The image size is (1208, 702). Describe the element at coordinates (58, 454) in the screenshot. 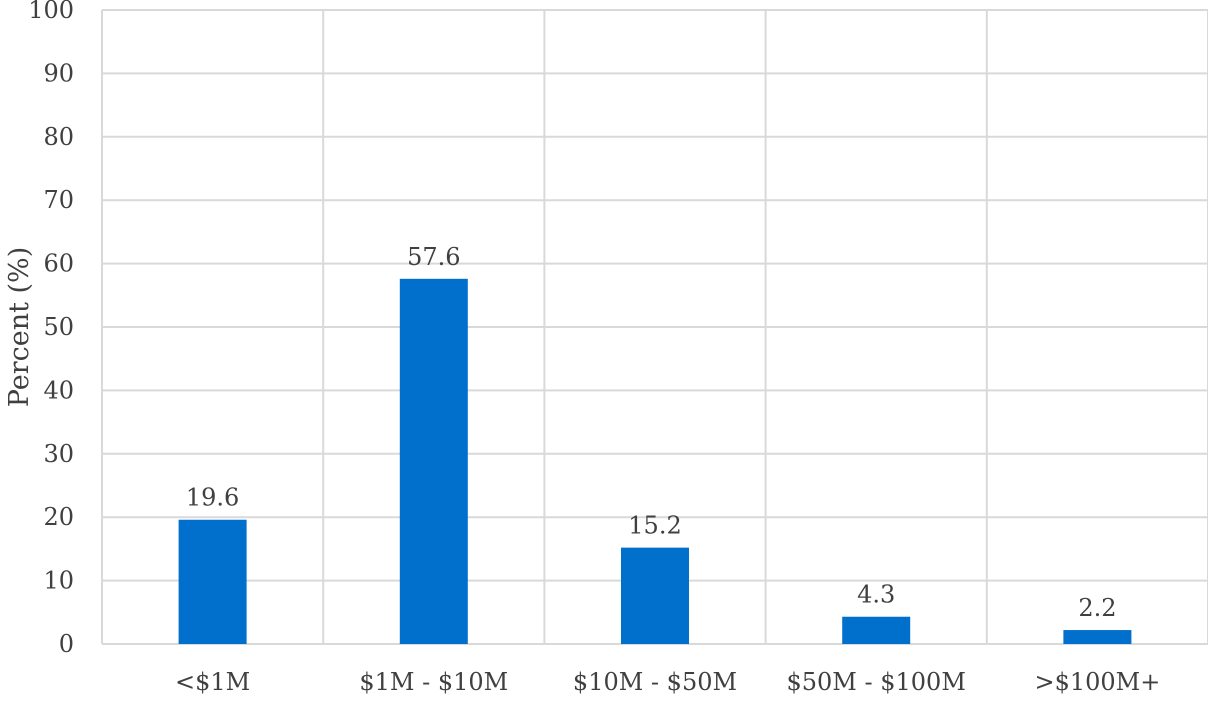

I see `y-tick-label: 30` at that location.